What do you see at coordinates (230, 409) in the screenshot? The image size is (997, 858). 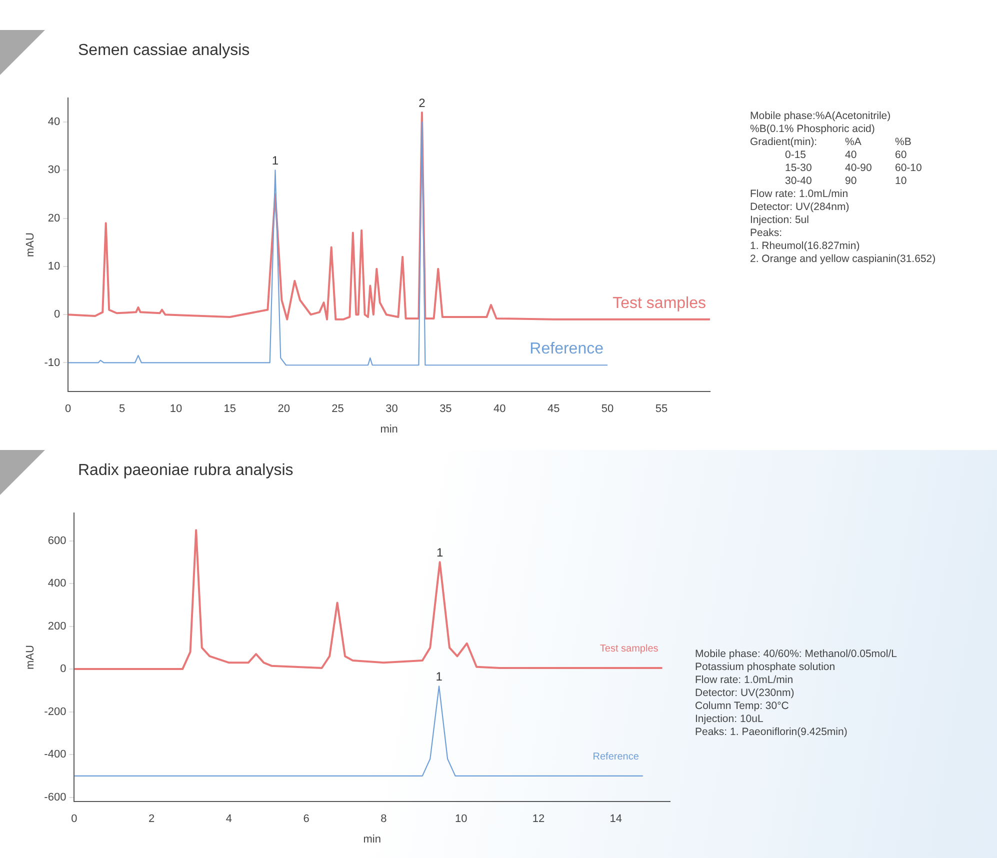 I see `x-tick-label: 15` at bounding box center [230, 409].